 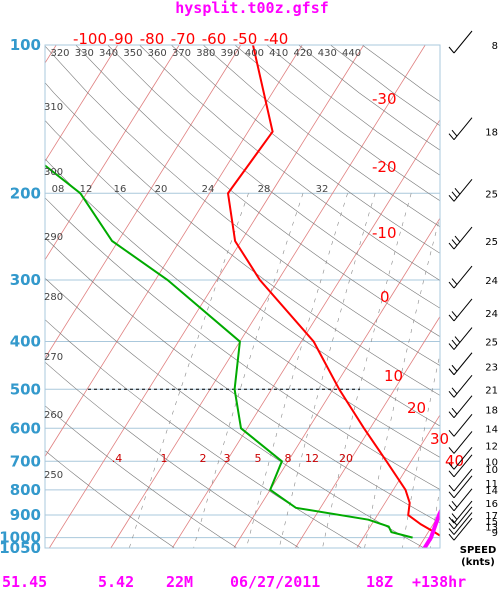 What do you see at coordinates (276, 39) in the screenshot?
I see `temperature-top-label: -40` at bounding box center [276, 39].